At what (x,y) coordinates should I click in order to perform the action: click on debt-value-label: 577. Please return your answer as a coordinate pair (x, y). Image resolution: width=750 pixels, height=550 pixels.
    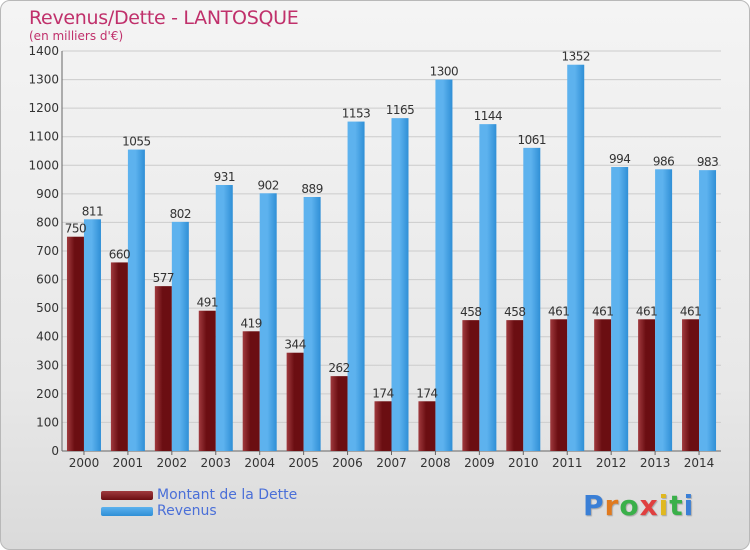
    Looking at the image, I should click on (163, 278).